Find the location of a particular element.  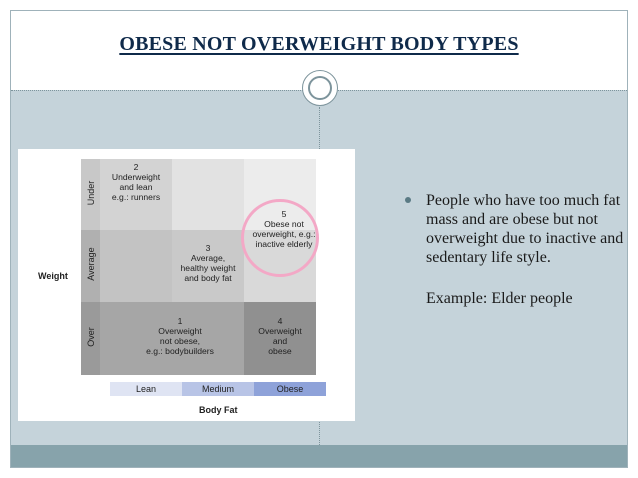

cell-4-line: obese is located at coordinates (280, 351).